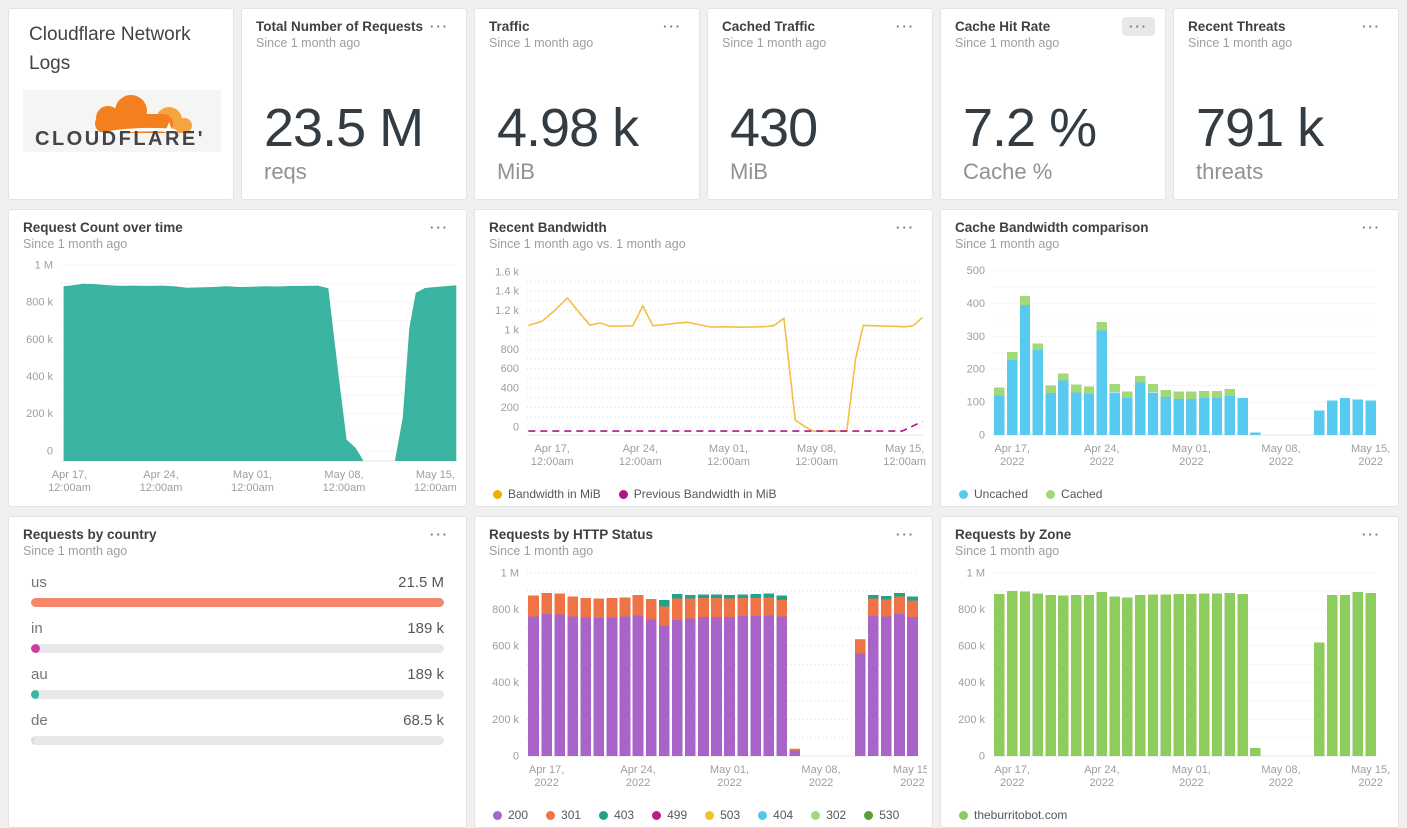  I want to click on legend-item: 404, so click(775, 815).